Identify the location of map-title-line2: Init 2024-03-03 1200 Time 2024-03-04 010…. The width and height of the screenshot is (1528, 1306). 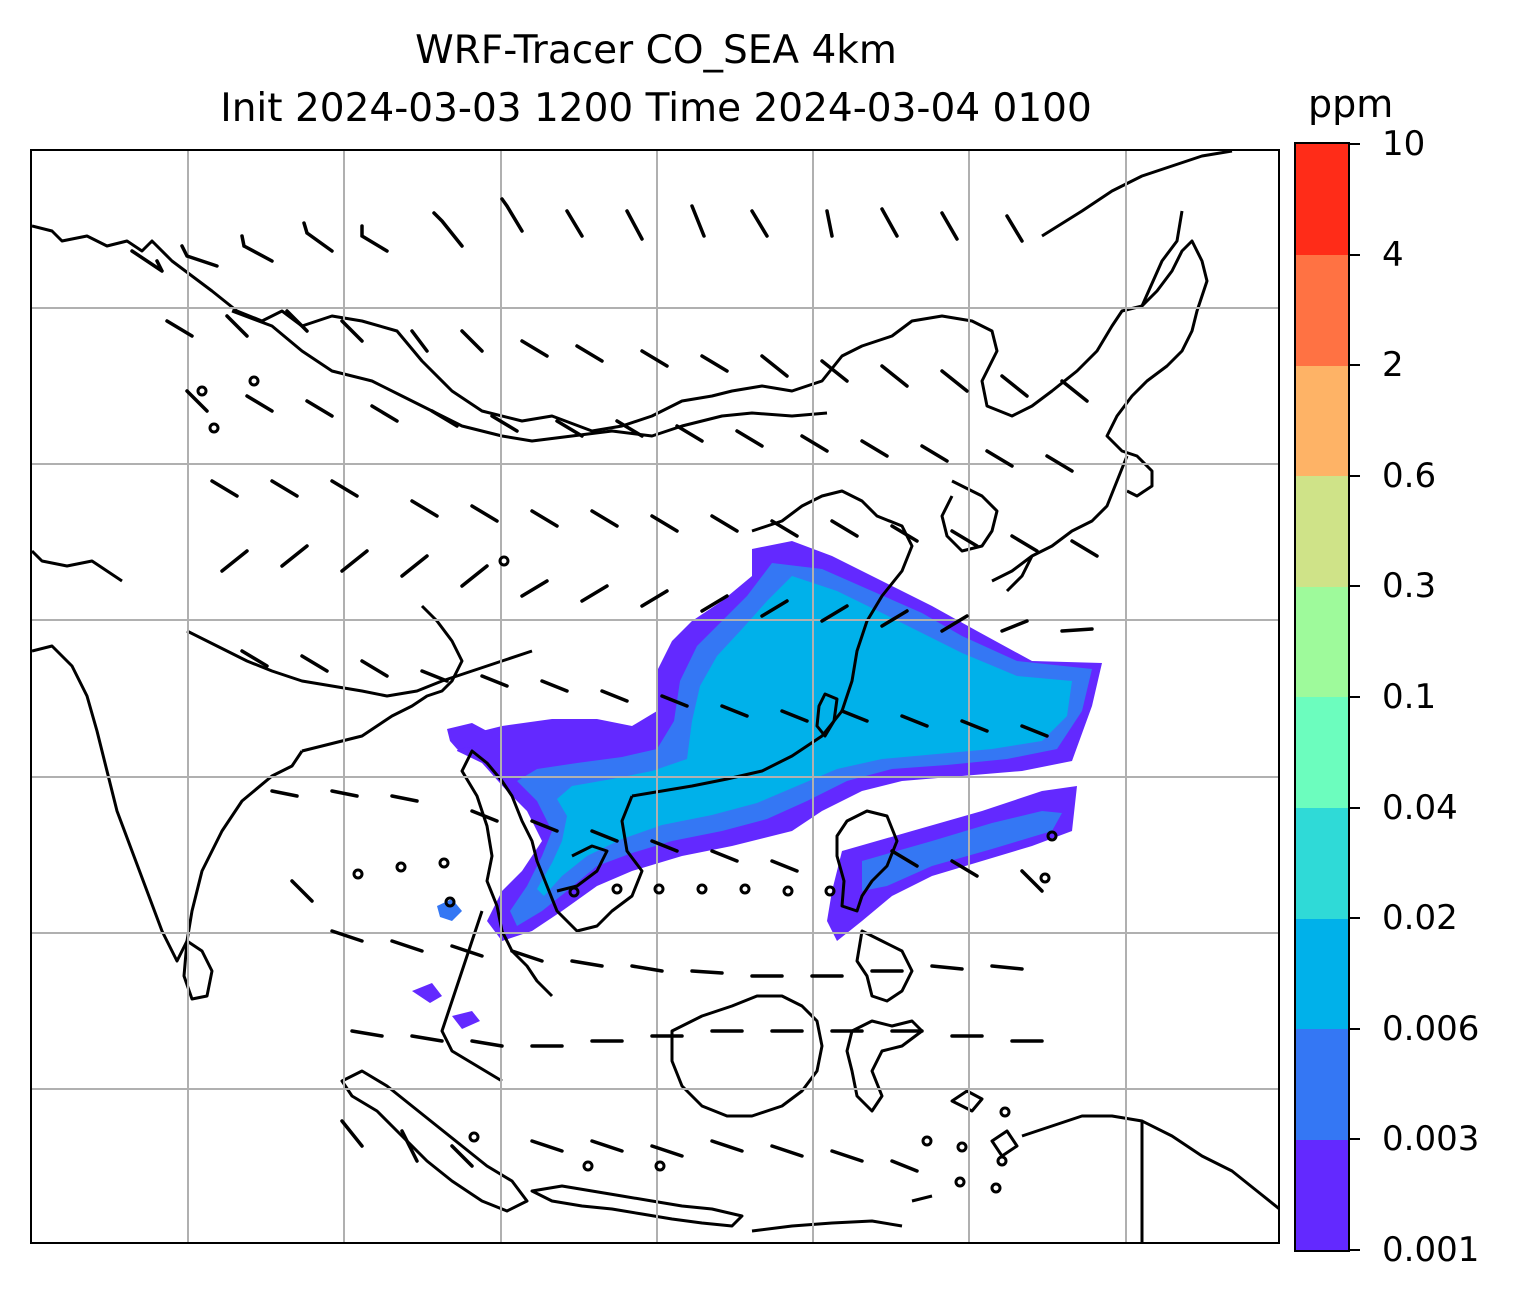
(656, 108).